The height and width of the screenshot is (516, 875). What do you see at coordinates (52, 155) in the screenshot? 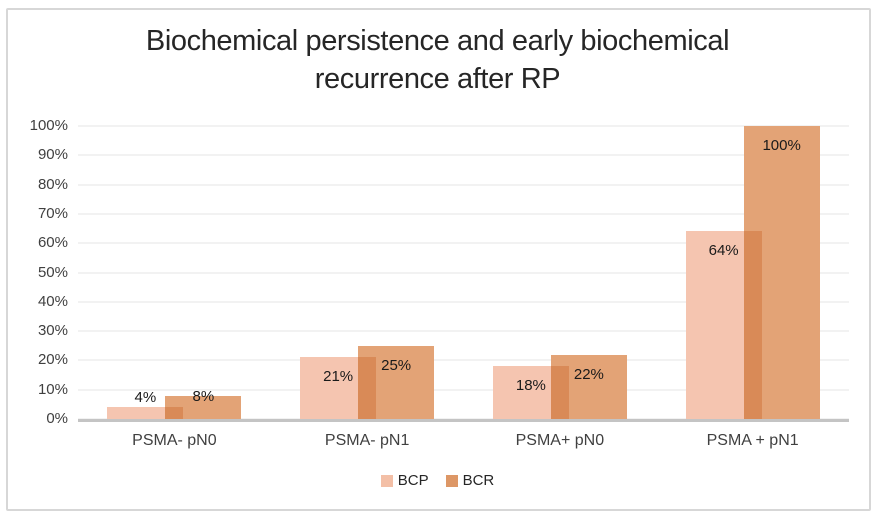
I see `y-tick-label: 90%` at bounding box center [52, 155].